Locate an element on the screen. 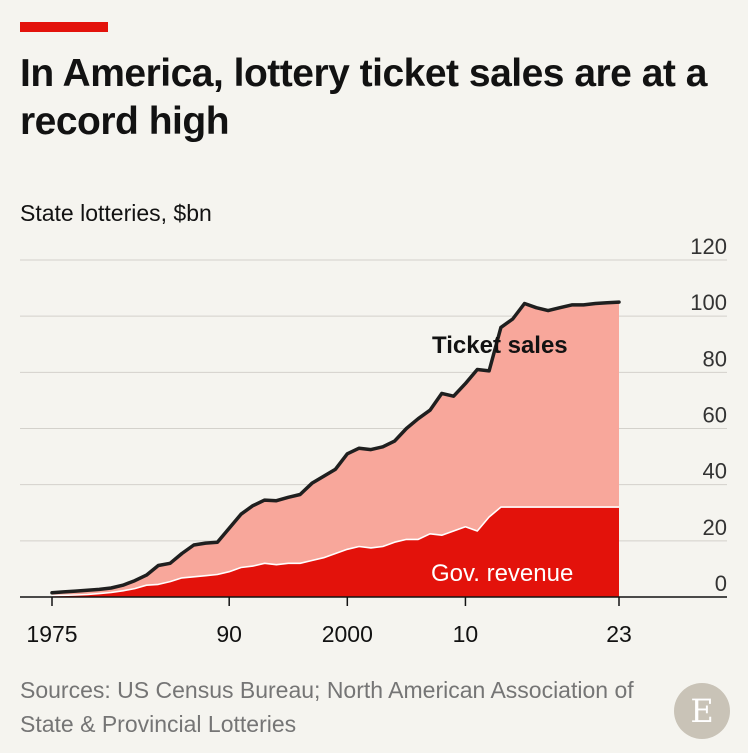 Image resolution: width=748 pixels, height=753 pixels. x-tick-label: 90 is located at coordinates (229, 634).